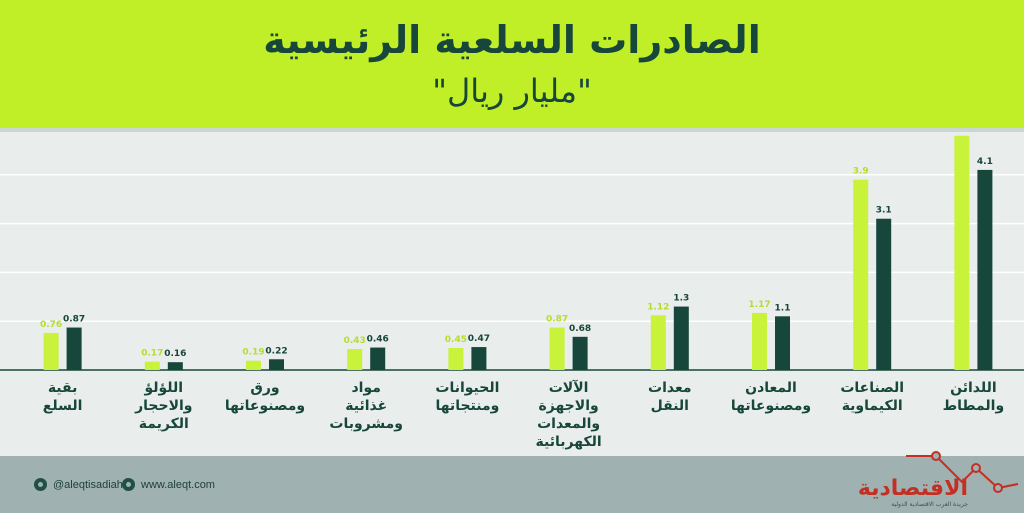 The width and height of the screenshot is (1024, 513). Describe the element at coordinates (771, 388) in the screenshot. I see `category-label: المعادن` at that location.